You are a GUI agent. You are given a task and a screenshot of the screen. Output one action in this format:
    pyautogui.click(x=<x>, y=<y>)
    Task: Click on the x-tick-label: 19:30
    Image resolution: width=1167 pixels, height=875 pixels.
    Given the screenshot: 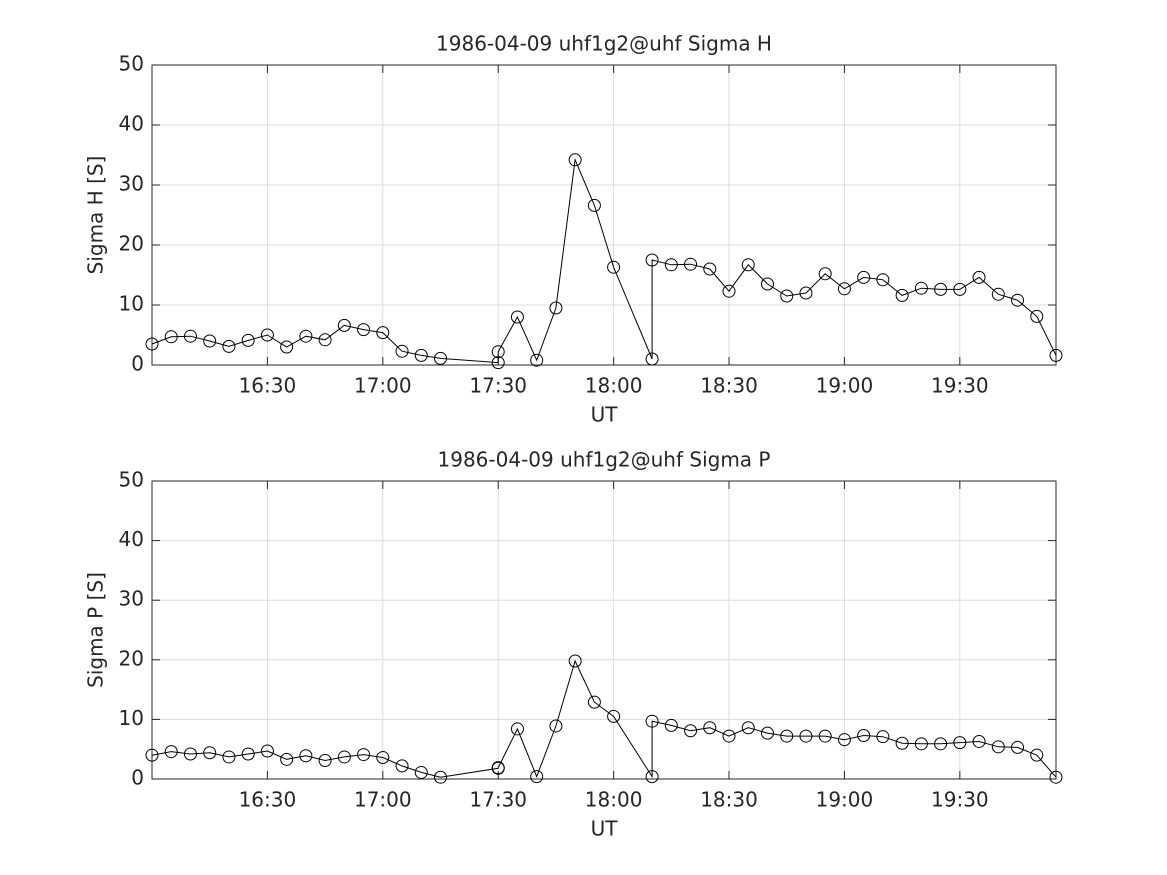 What is the action you would take?
    pyautogui.click(x=960, y=386)
    